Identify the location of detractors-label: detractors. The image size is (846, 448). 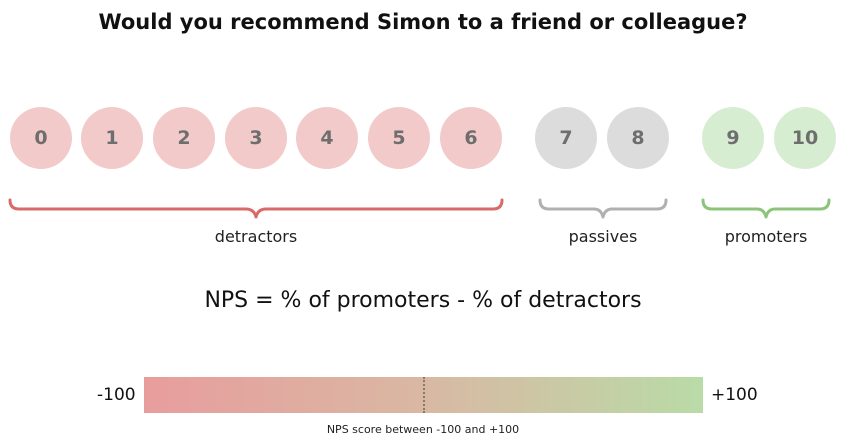
(256, 236).